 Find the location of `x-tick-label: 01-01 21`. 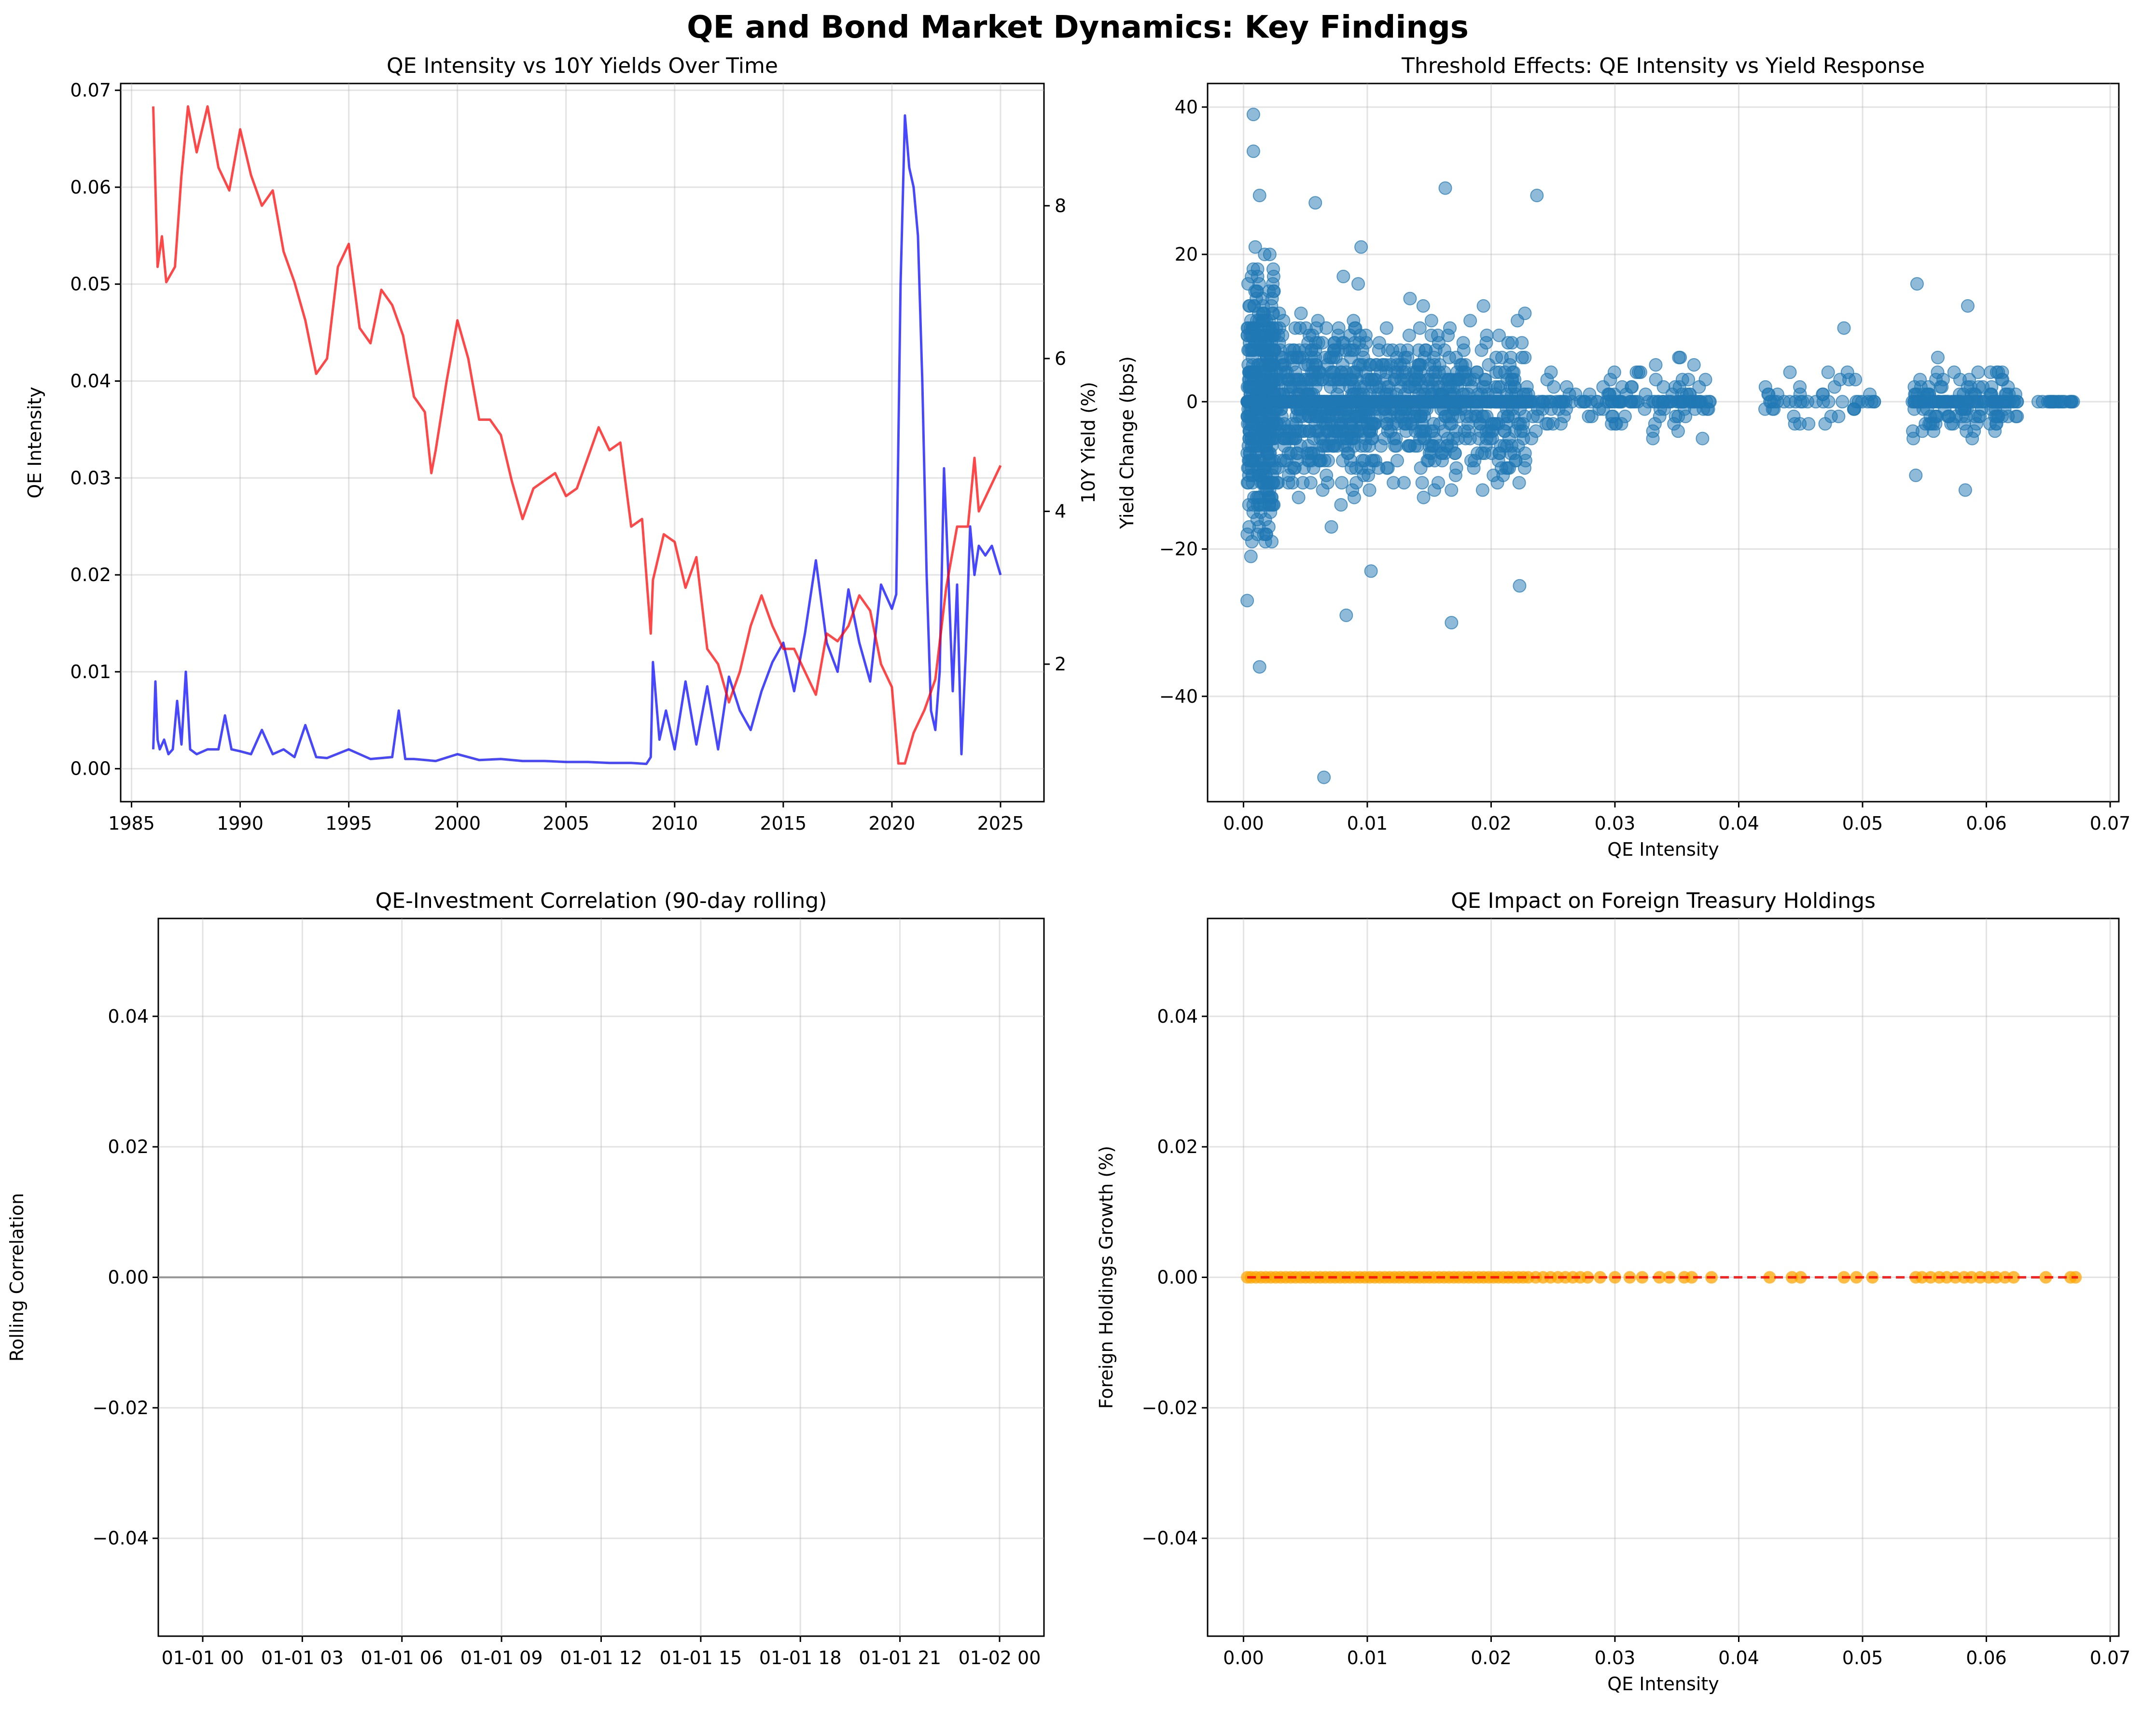

x-tick-label: 01-01 21 is located at coordinates (900, 1657).